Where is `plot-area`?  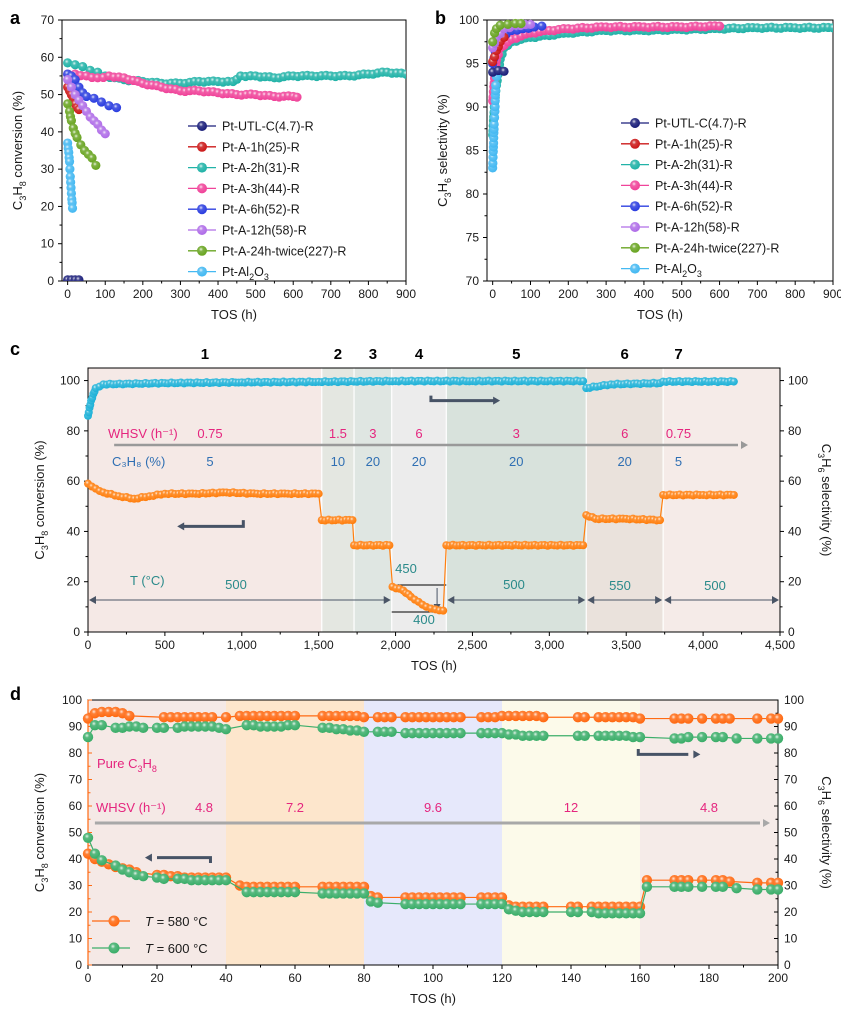 plot-area is located at coordinates (234, 169).